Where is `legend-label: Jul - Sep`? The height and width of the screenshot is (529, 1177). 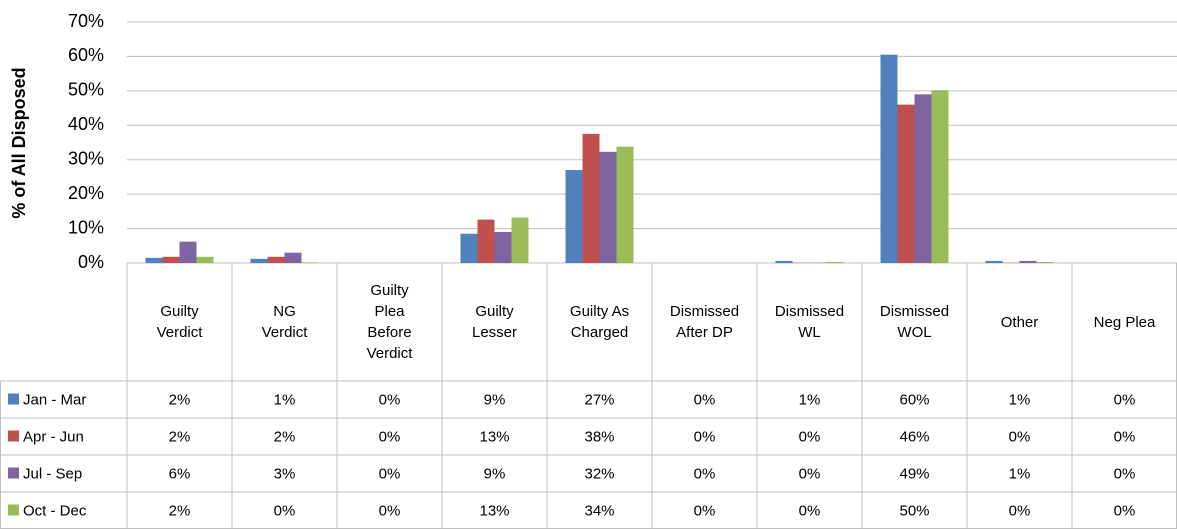
legend-label: Jul - Sep is located at coordinates (52, 473).